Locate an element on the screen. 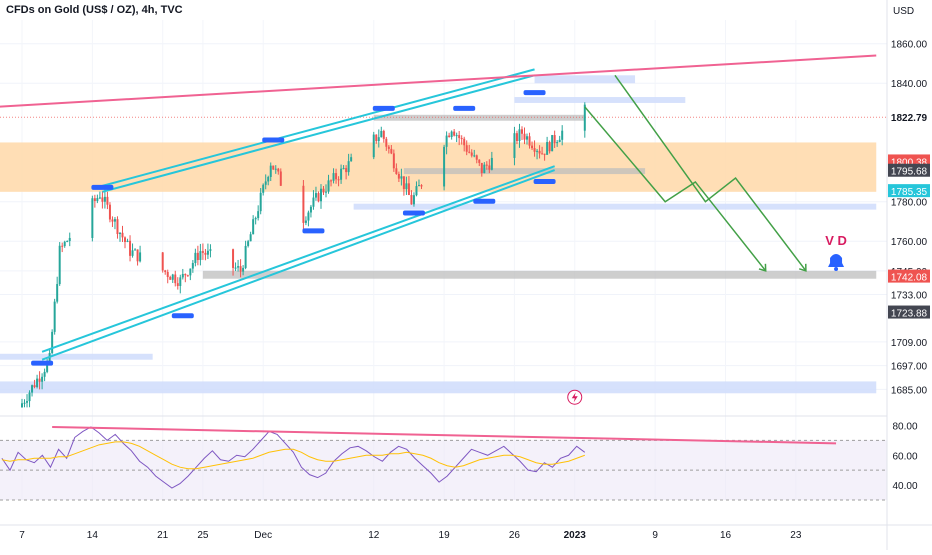 The width and height of the screenshot is (932, 555). price-tick-label: 1697.00 is located at coordinates (909, 367).